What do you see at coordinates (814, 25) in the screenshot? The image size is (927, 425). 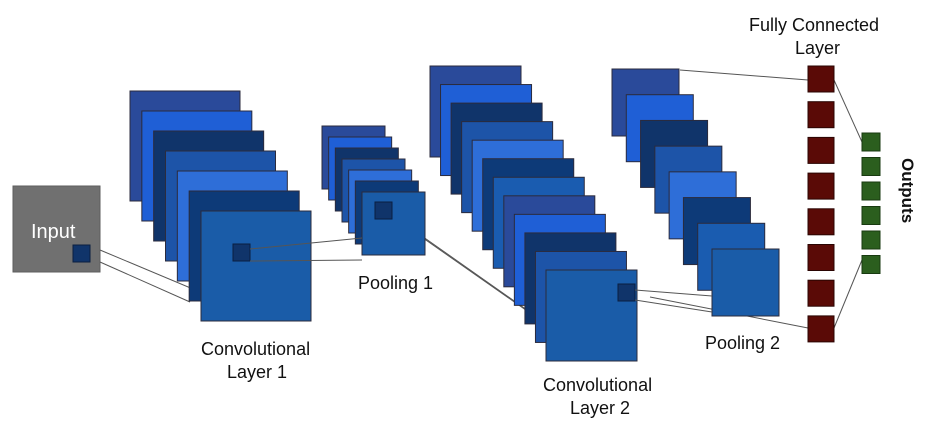 I see `fc-label-line1: Fully Connected` at bounding box center [814, 25].